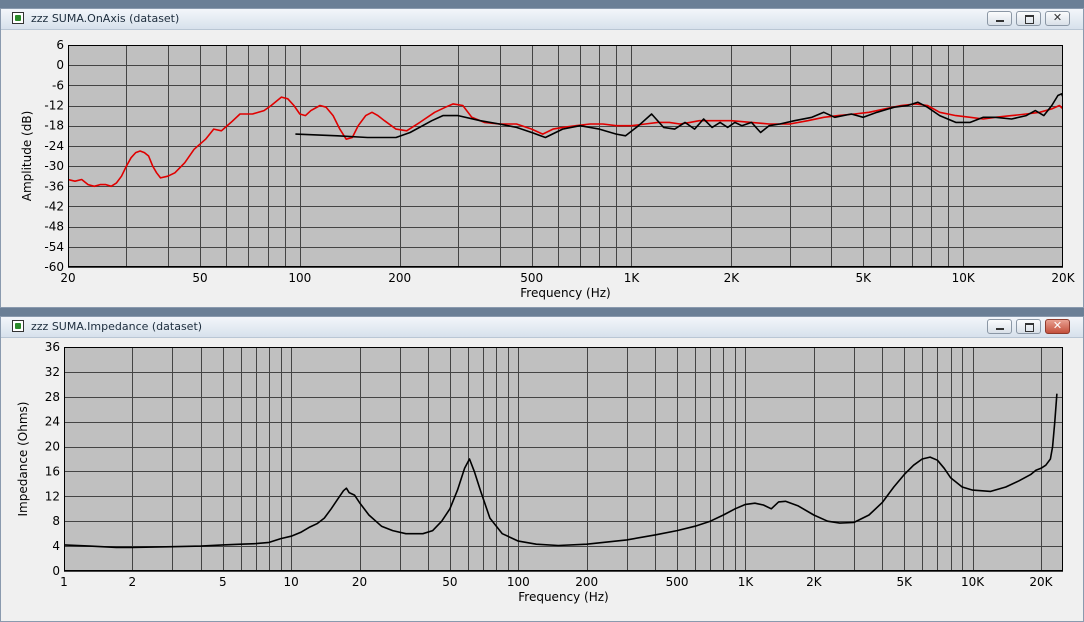  I want to click on window-title: zzz SUMA.Impedance (dataset), so click(117, 326).